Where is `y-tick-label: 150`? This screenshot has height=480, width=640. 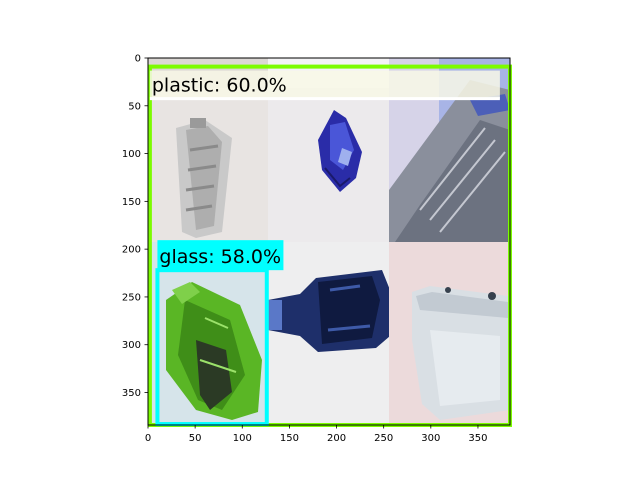 y-tick-label: 150 is located at coordinates (131, 202).